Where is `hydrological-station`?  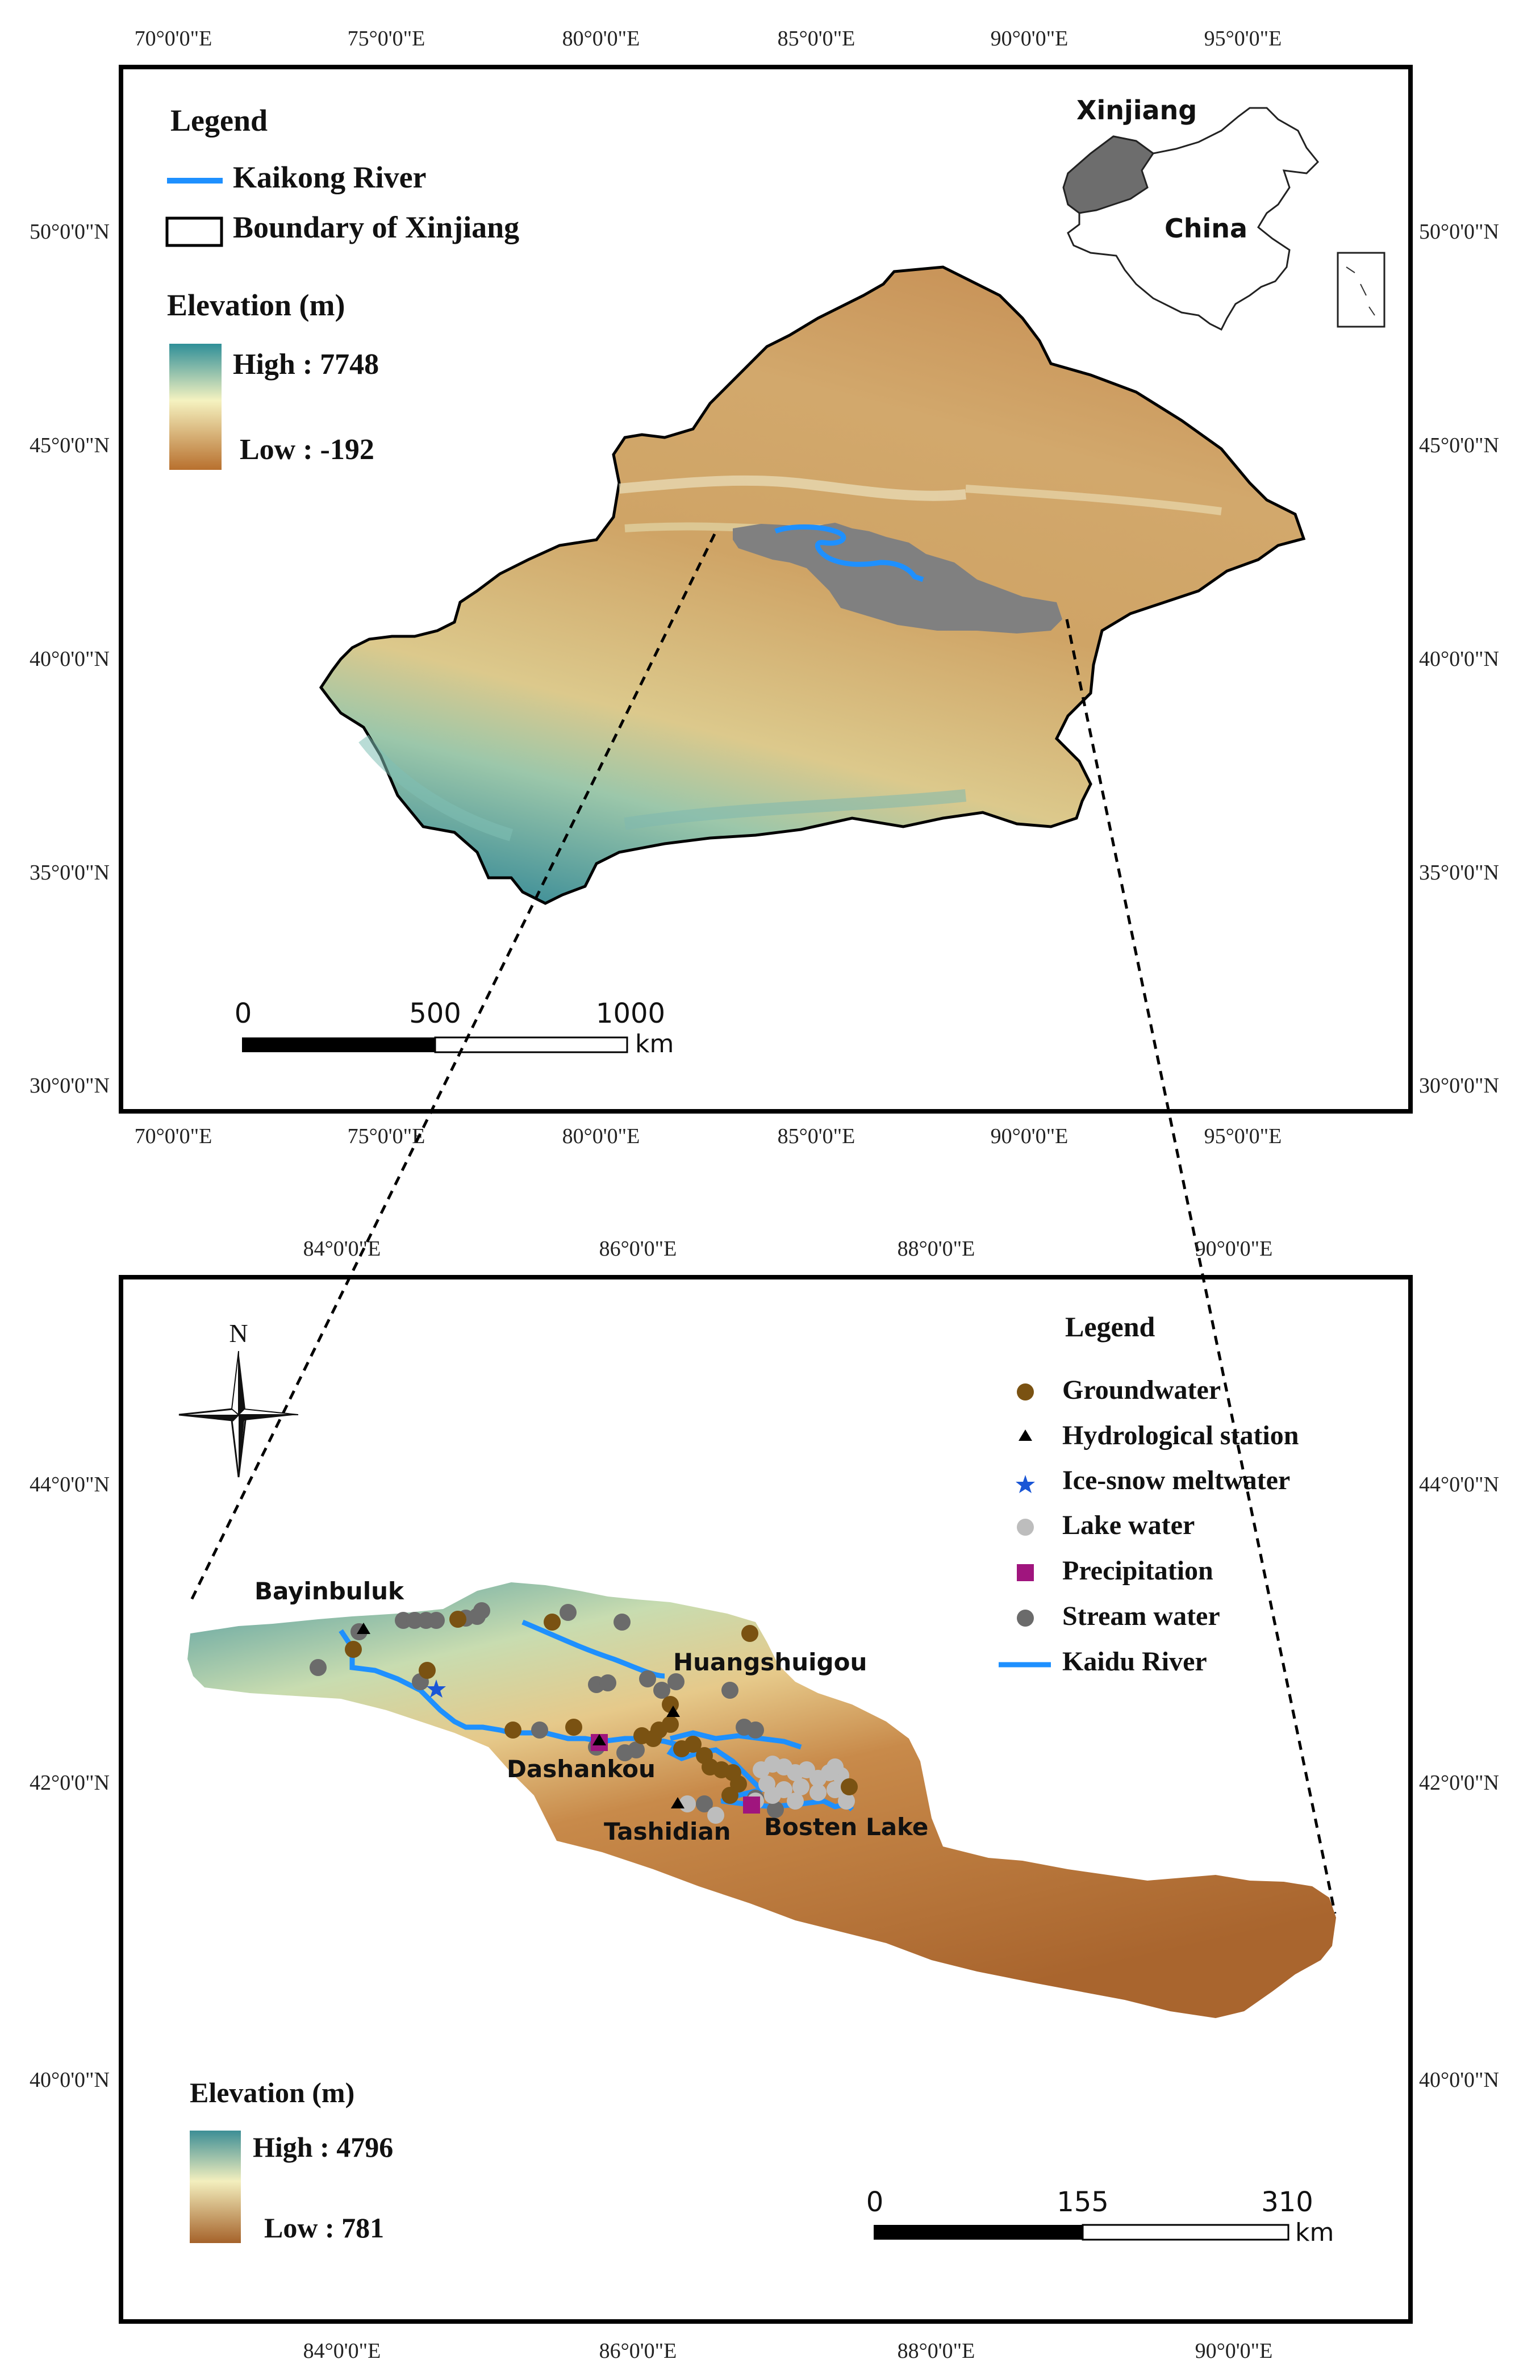 hydrological-station is located at coordinates (599, 1739).